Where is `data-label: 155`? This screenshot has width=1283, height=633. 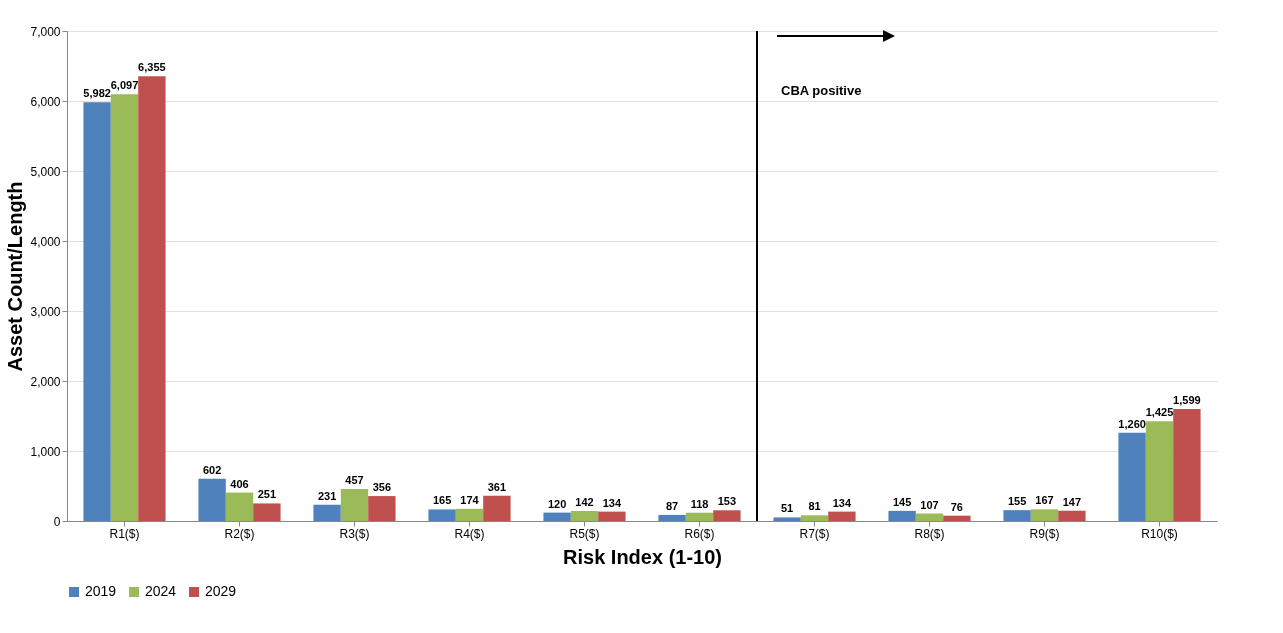
data-label: 155 is located at coordinates (1017, 501).